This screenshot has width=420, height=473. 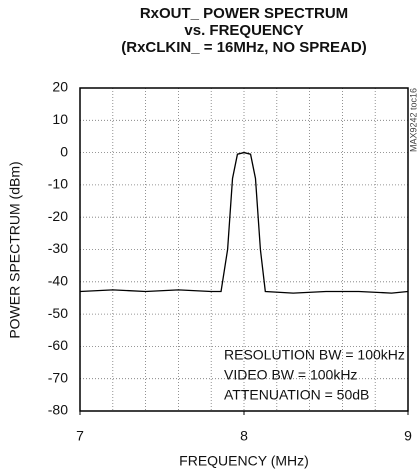 What do you see at coordinates (58, 313) in the screenshot?
I see `y-tick-label: -50` at bounding box center [58, 313].